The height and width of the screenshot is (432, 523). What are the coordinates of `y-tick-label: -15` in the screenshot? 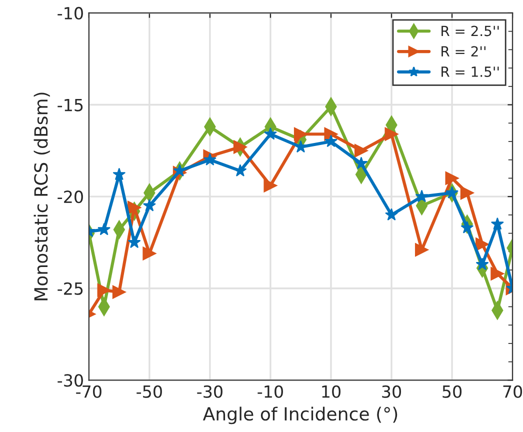 It's located at (70, 105).